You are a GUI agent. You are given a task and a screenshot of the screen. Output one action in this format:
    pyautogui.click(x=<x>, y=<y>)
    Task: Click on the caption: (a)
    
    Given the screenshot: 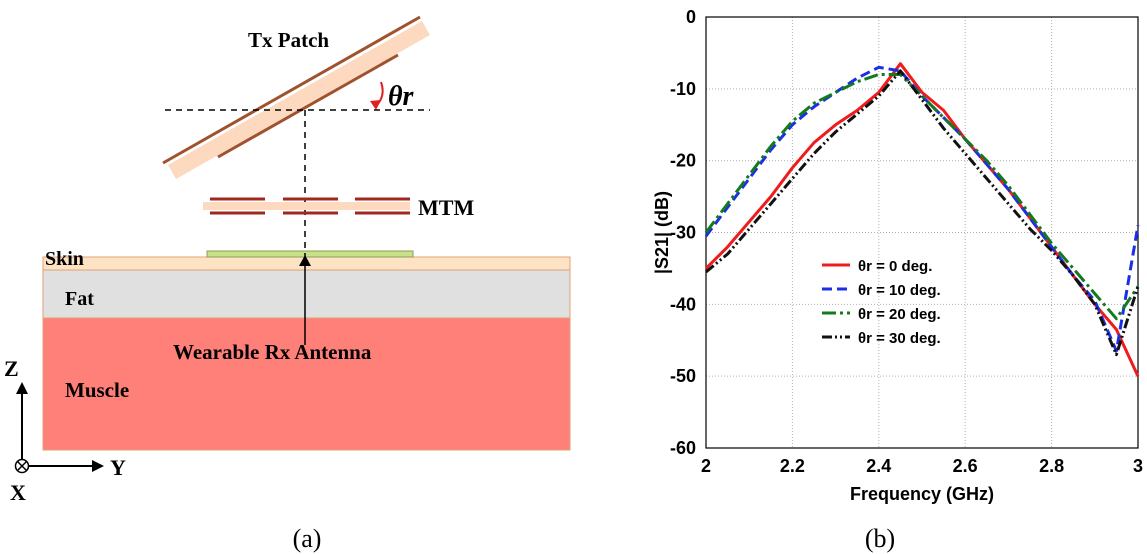 What is the action you would take?
    pyautogui.click(x=307, y=538)
    